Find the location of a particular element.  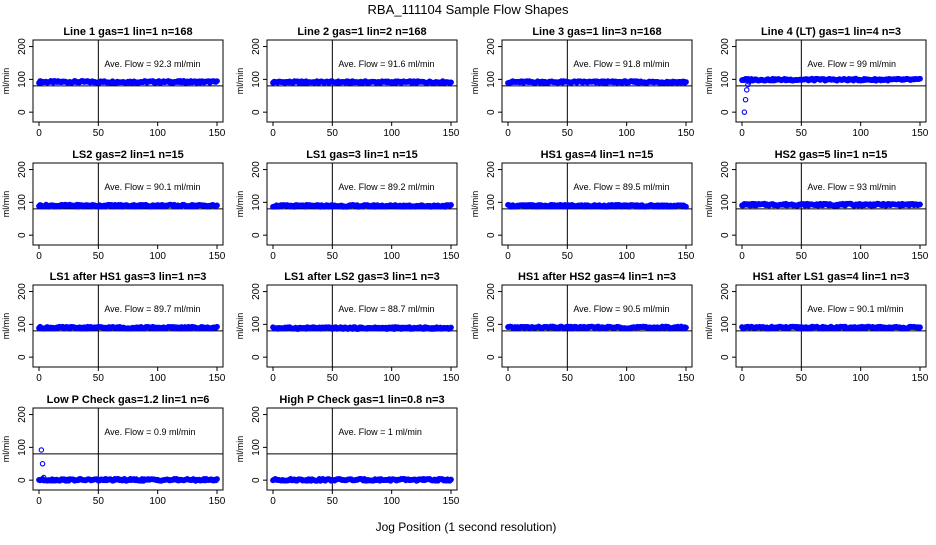

average-flow-annotation: Ave. Flow = 88.7 ml/min is located at coordinates (386, 309).